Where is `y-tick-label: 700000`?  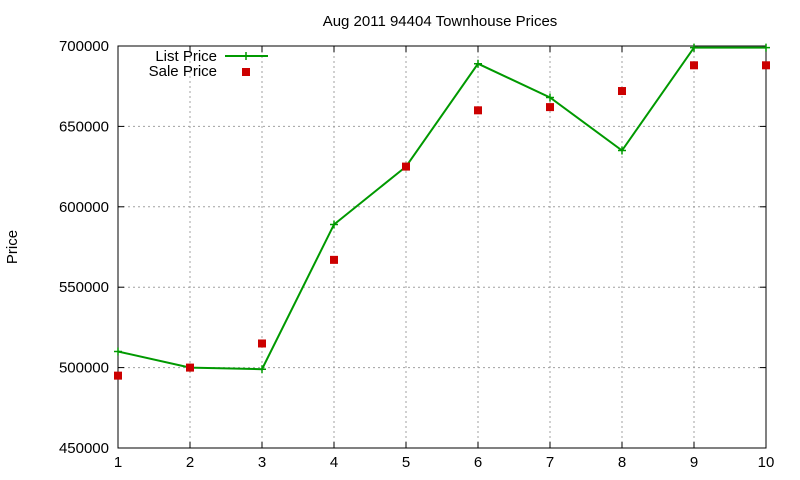
y-tick-label: 700000 is located at coordinates (84, 46).